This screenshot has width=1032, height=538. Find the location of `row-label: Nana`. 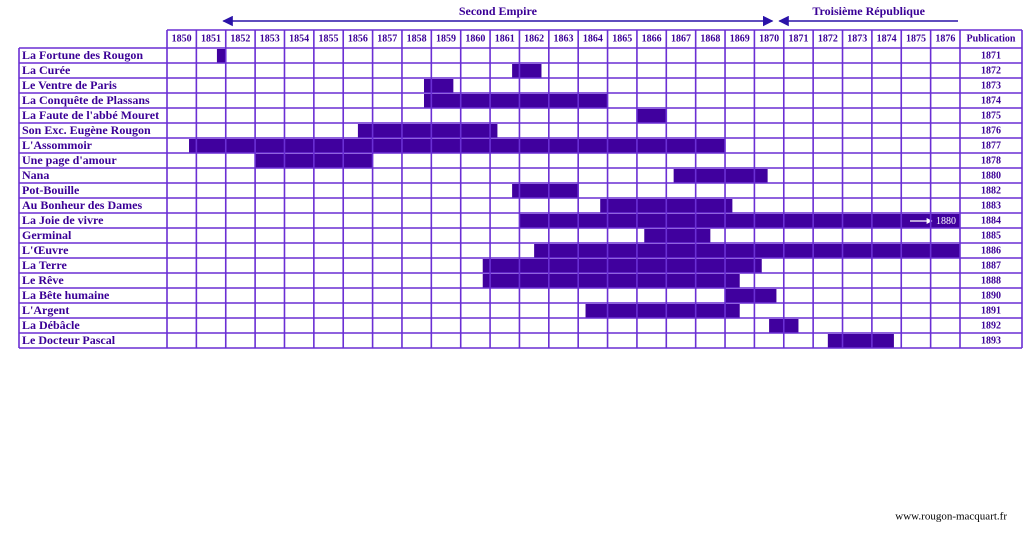

row-label: Nana is located at coordinates (35, 175).